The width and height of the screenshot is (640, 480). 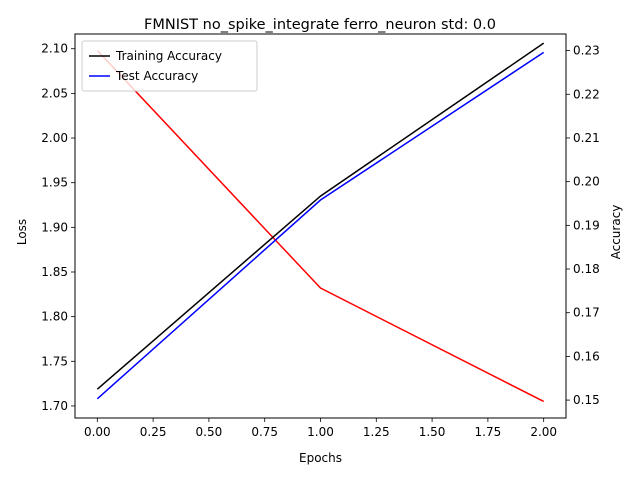 What do you see at coordinates (54, 49) in the screenshot?
I see `y-left-tick-label-2-10: 2.10` at bounding box center [54, 49].